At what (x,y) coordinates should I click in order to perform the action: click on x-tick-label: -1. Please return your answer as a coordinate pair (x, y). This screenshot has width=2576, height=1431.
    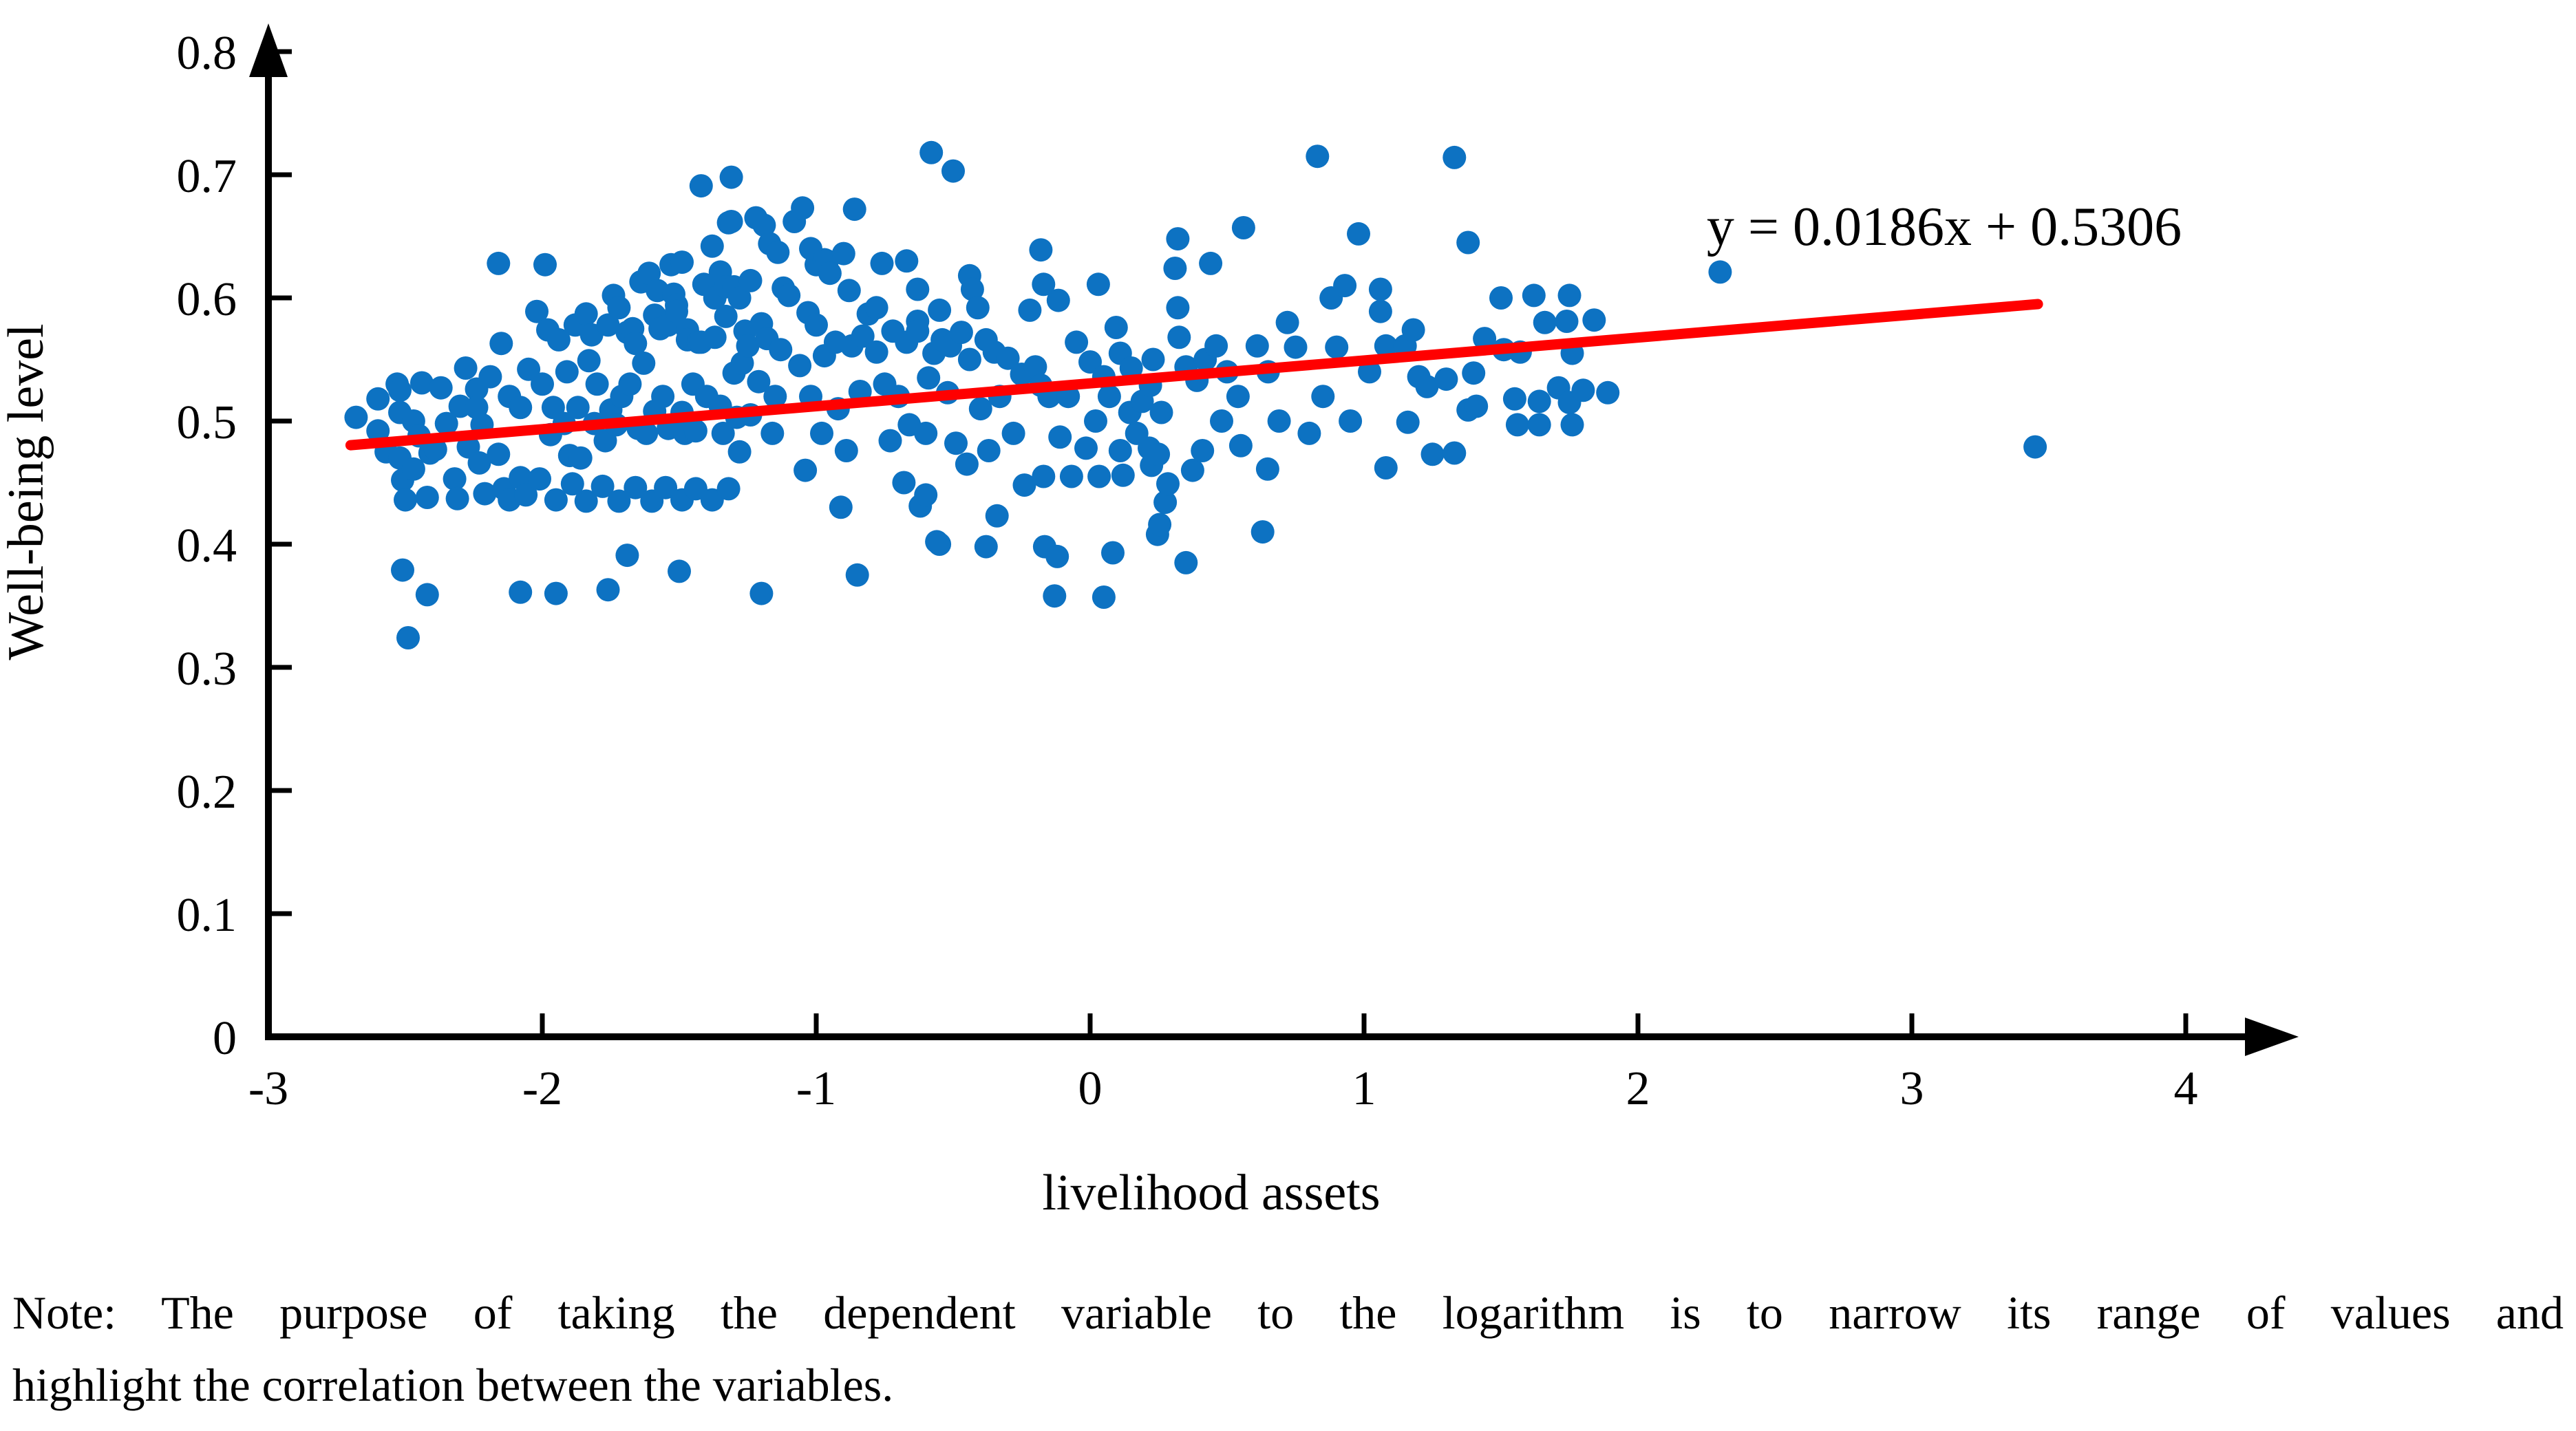
    Looking at the image, I should click on (816, 1088).